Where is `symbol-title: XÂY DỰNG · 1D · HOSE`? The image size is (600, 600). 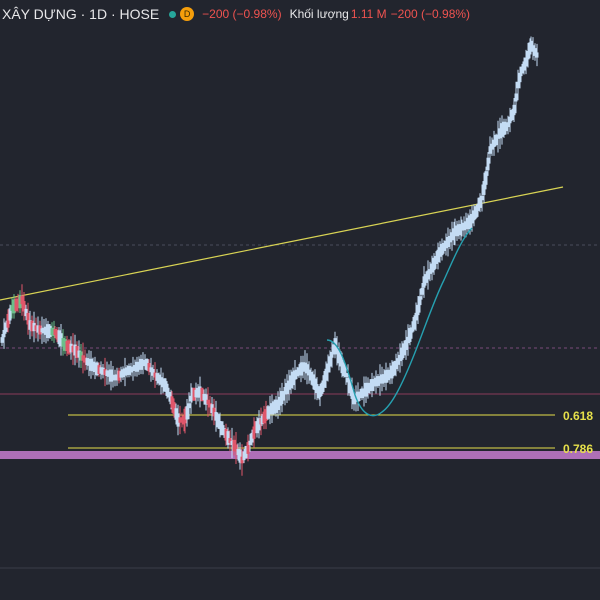
symbol-title: XÂY DỰNG · 1D · HOSE is located at coordinates (81, 14).